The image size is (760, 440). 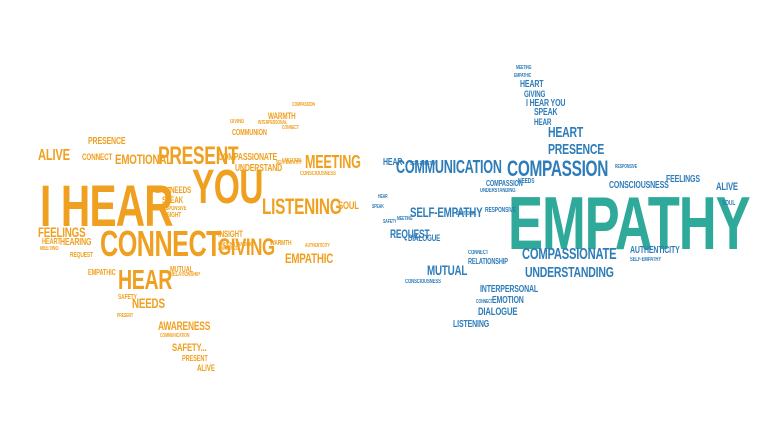 What do you see at coordinates (82, 255) in the screenshot?
I see `left-cloud-word: REQUEST` at bounding box center [82, 255].